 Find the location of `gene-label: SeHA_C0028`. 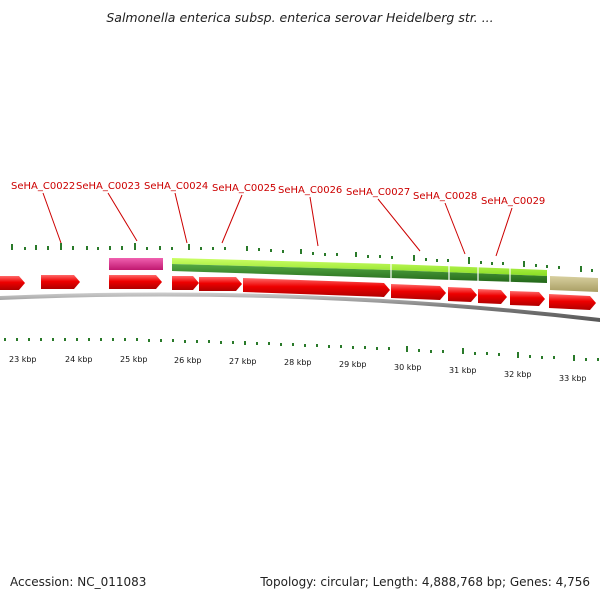

gene-label: SeHA_C0028 is located at coordinates (445, 196).